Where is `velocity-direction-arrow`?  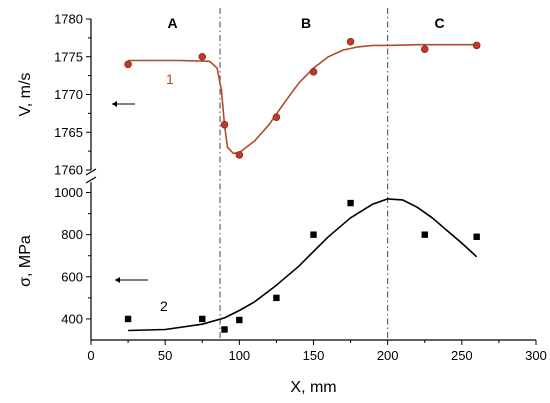
velocity-direction-arrow is located at coordinates (123, 104).